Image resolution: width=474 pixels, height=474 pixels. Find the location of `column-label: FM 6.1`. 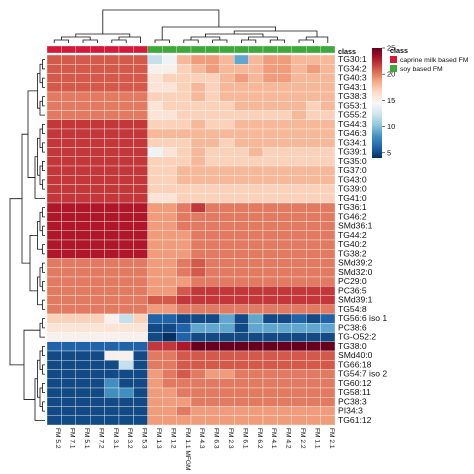

column-label: FM 6.1 is located at coordinates (244, 438).